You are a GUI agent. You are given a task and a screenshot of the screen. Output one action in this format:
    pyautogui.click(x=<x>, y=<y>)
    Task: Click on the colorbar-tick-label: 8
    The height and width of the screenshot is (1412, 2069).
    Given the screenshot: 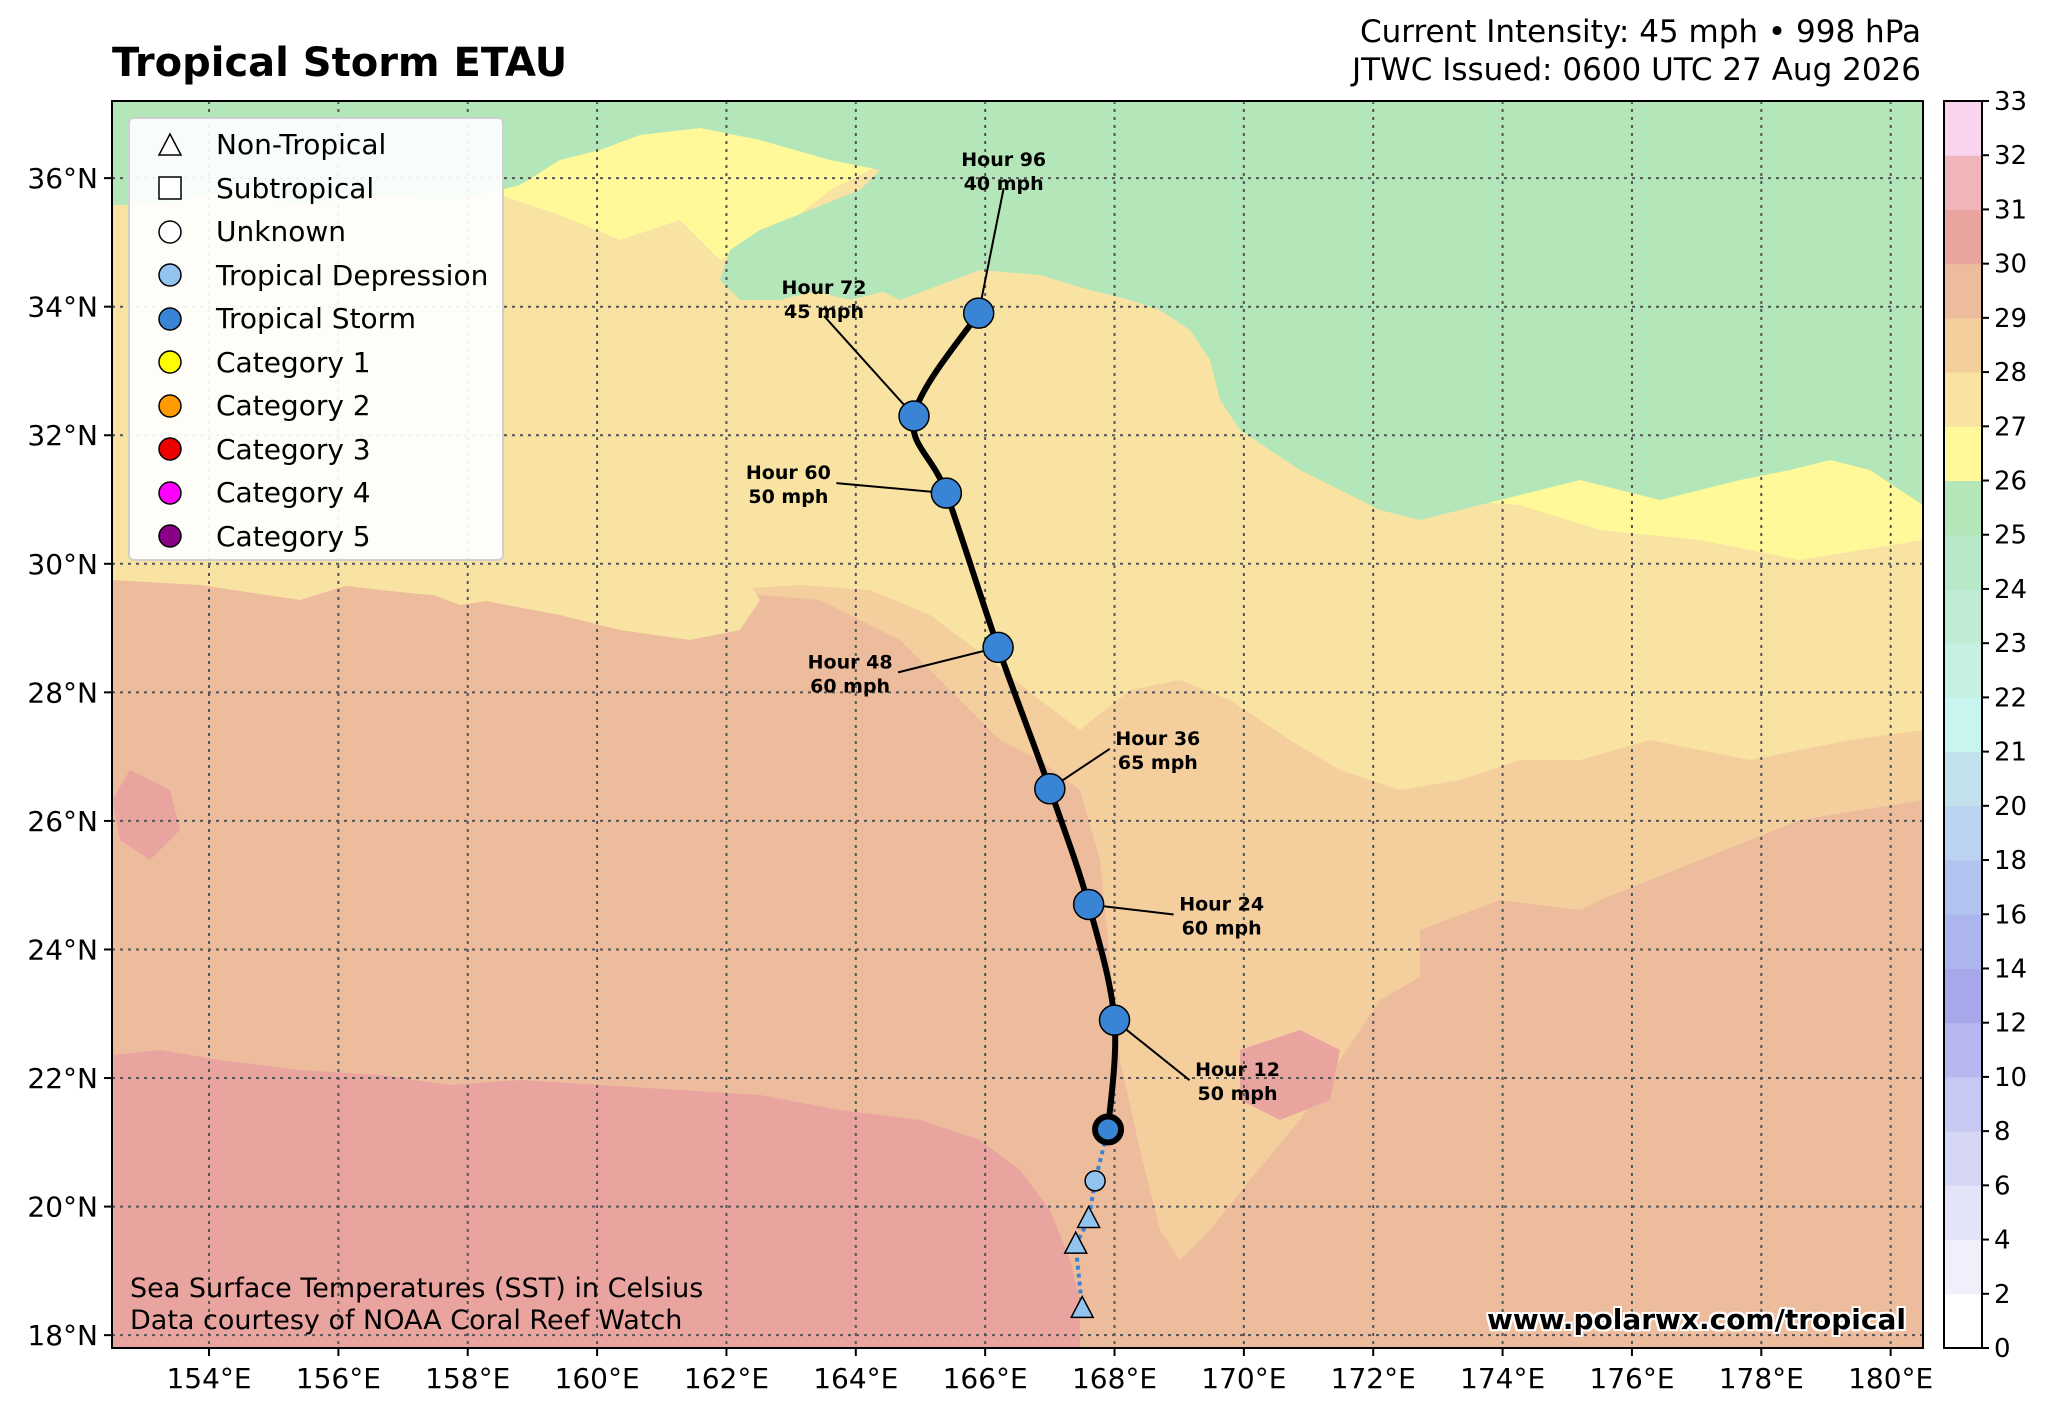 What is the action you would take?
    pyautogui.click(x=2002, y=1132)
    